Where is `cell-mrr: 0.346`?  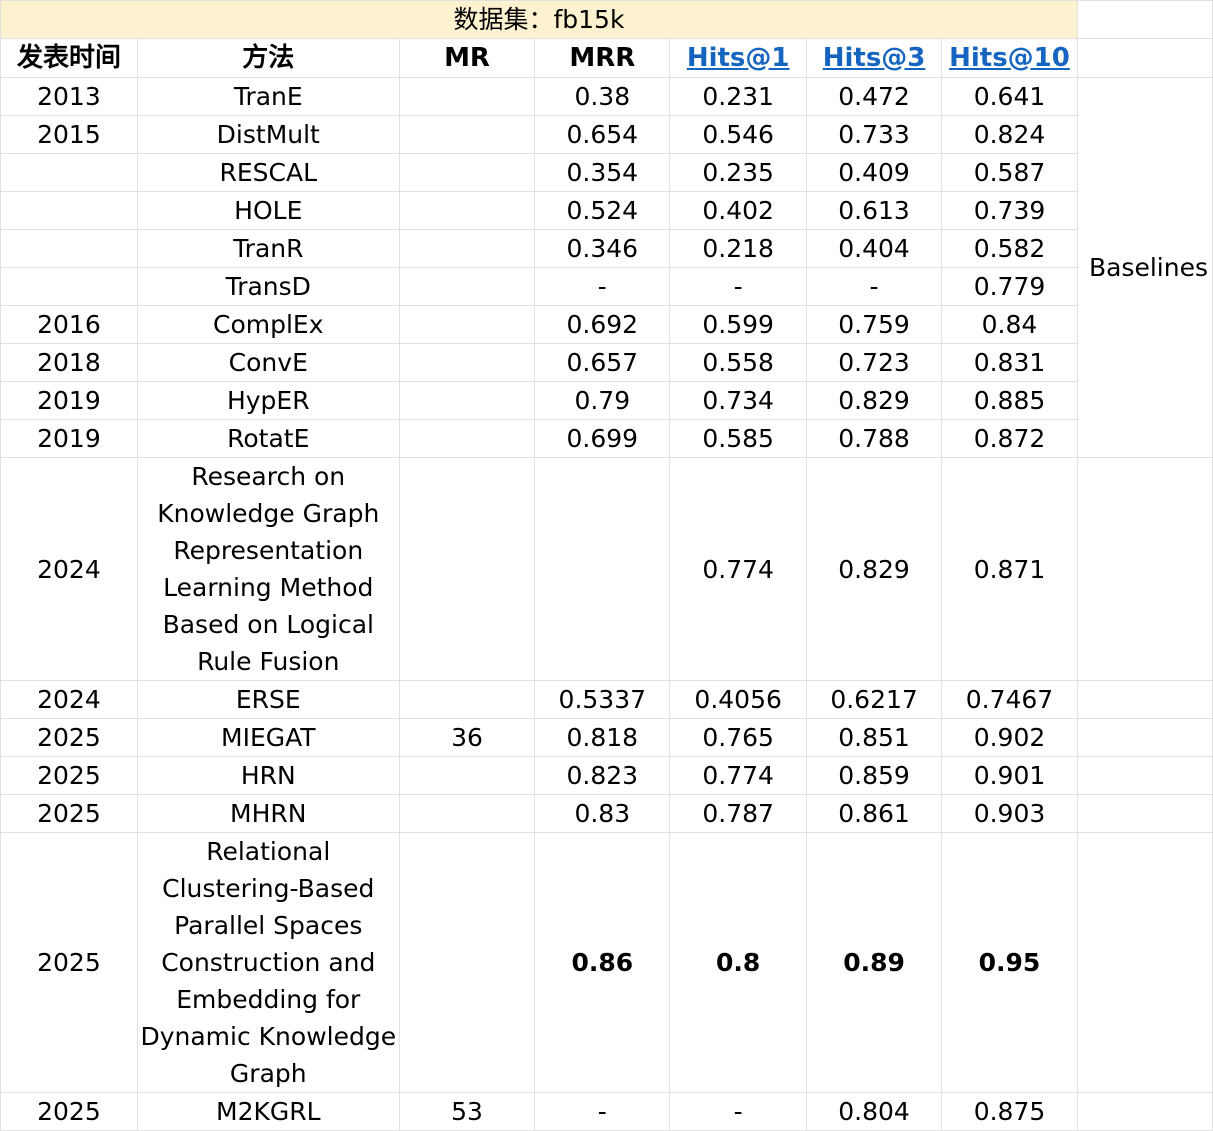 cell-mrr: 0.346 is located at coordinates (602, 248).